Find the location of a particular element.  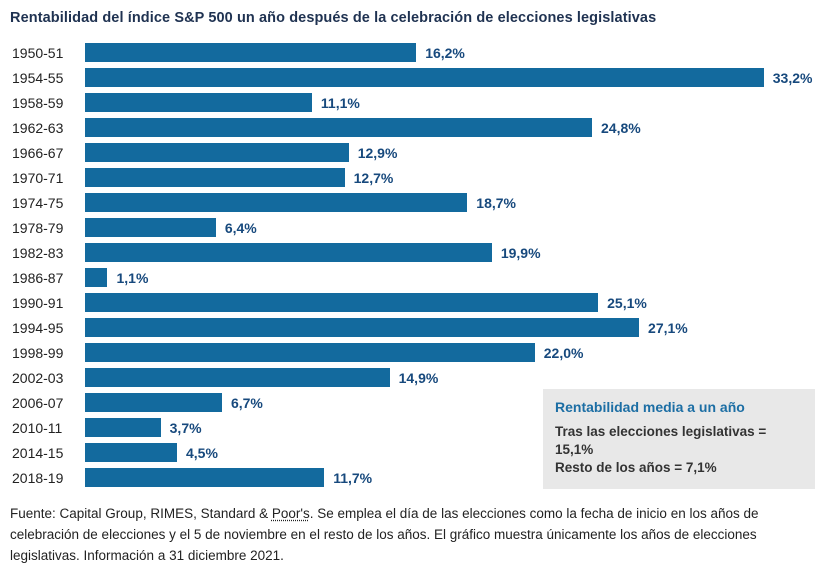

bar-row: 1978-79 6,4% is located at coordinates (415, 227).